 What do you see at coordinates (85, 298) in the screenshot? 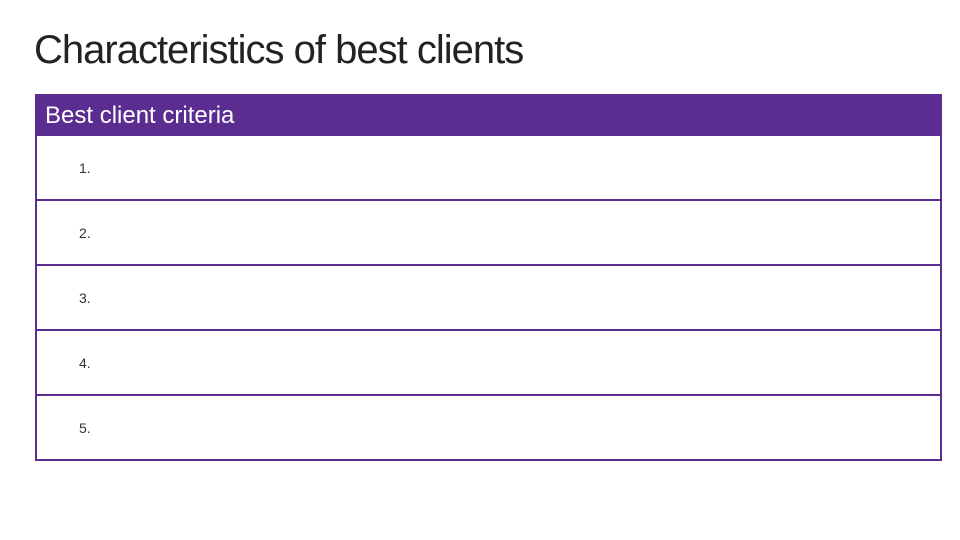
I see `row-number: 3.` at bounding box center [85, 298].